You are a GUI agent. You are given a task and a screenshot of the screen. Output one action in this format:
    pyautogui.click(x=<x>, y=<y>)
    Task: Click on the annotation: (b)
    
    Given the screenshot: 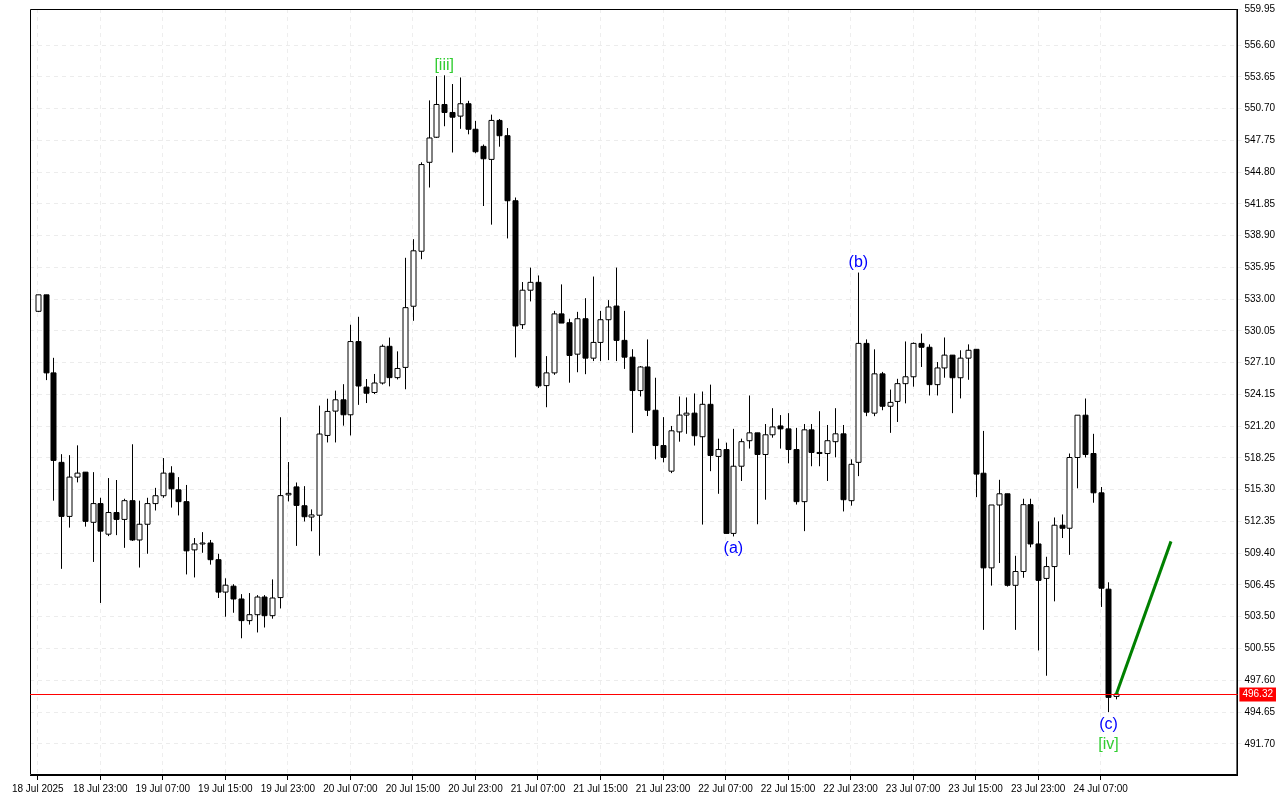 What is the action you would take?
    pyautogui.click(x=858, y=261)
    